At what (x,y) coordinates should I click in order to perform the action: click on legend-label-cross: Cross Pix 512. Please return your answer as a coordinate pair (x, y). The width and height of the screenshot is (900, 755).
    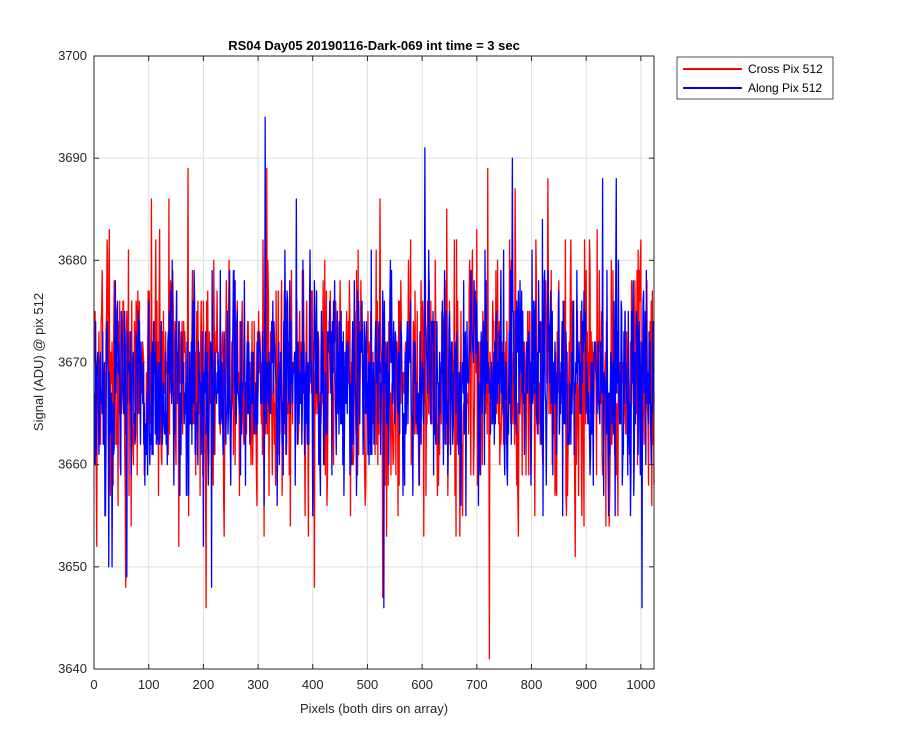
    Looking at the image, I should click on (785, 69).